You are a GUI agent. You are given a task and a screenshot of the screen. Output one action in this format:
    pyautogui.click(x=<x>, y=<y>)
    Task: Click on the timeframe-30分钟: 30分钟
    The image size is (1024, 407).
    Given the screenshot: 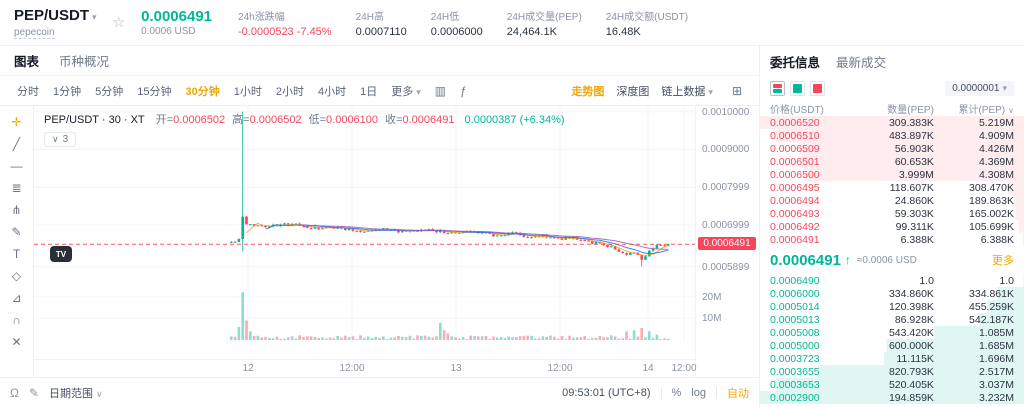 What is the action you would take?
    pyautogui.click(x=202, y=91)
    